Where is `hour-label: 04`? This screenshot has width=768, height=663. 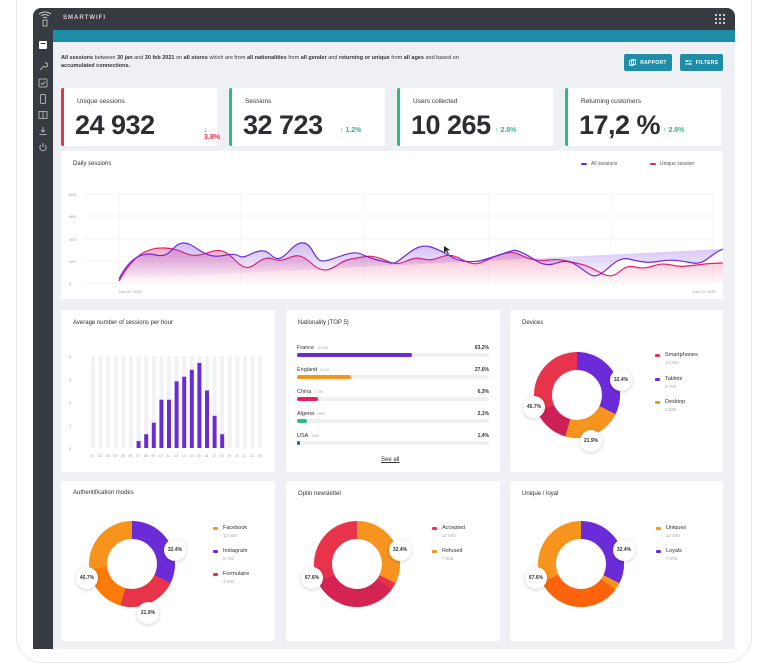
hour-label: 04 is located at coordinates (115, 456).